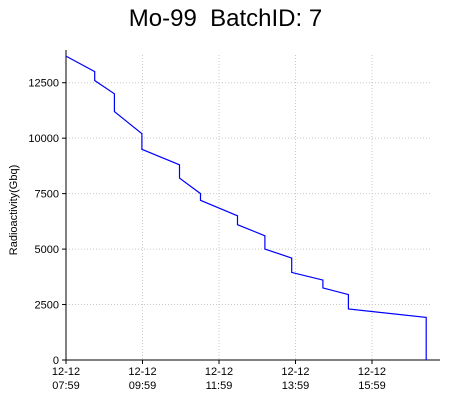 This screenshot has height=401, width=451. I want to click on x-tick-time: 11:59, so click(219, 386).